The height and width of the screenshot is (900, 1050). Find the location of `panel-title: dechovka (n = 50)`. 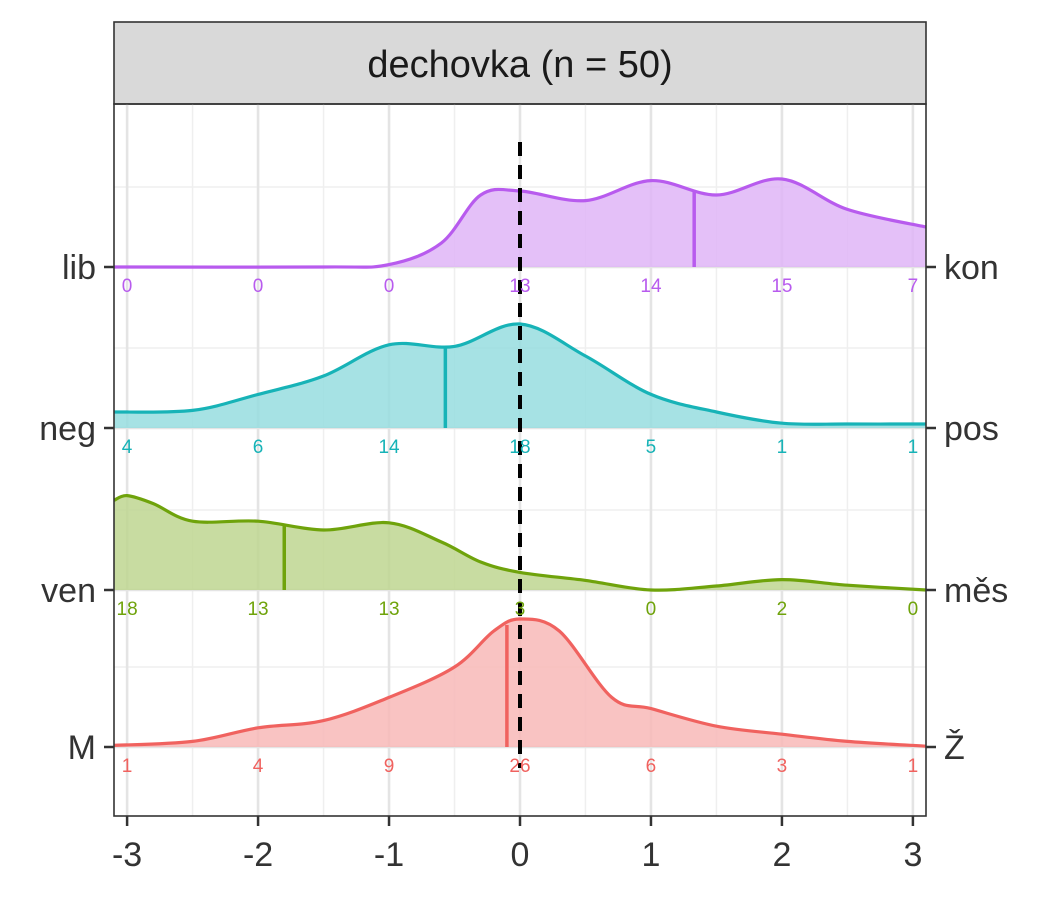

panel-title: dechovka (n = 50) is located at coordinates (519, 65).